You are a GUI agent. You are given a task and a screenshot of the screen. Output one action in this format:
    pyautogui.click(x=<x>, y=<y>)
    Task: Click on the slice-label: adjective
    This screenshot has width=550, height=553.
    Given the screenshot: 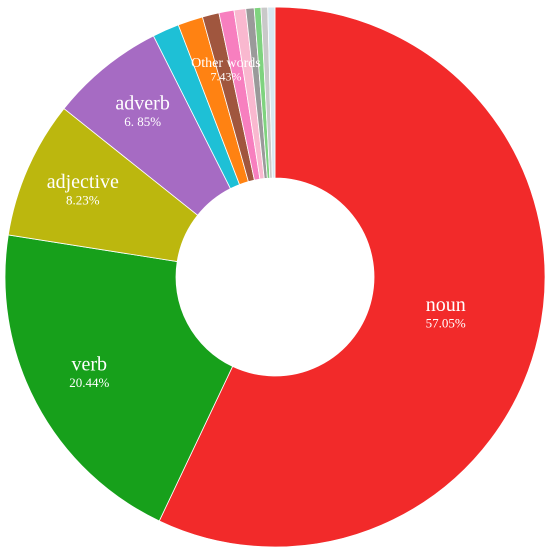 What is the action you would take?
    pyautogui.click(x=83, y=182)
    